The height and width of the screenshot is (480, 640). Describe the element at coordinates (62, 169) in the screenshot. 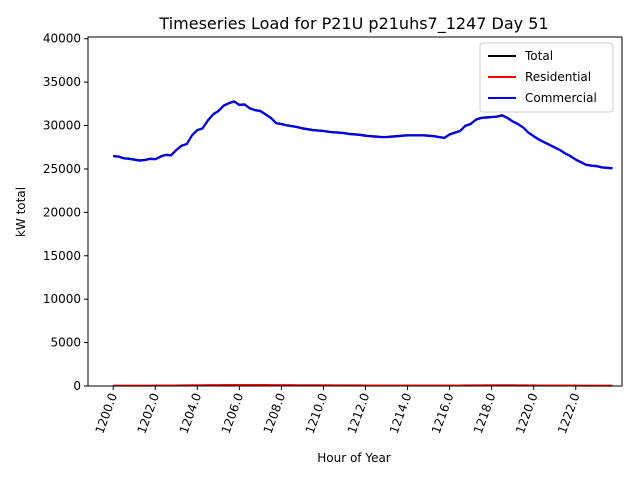

I see `y-tick-label: 25000` at that location.